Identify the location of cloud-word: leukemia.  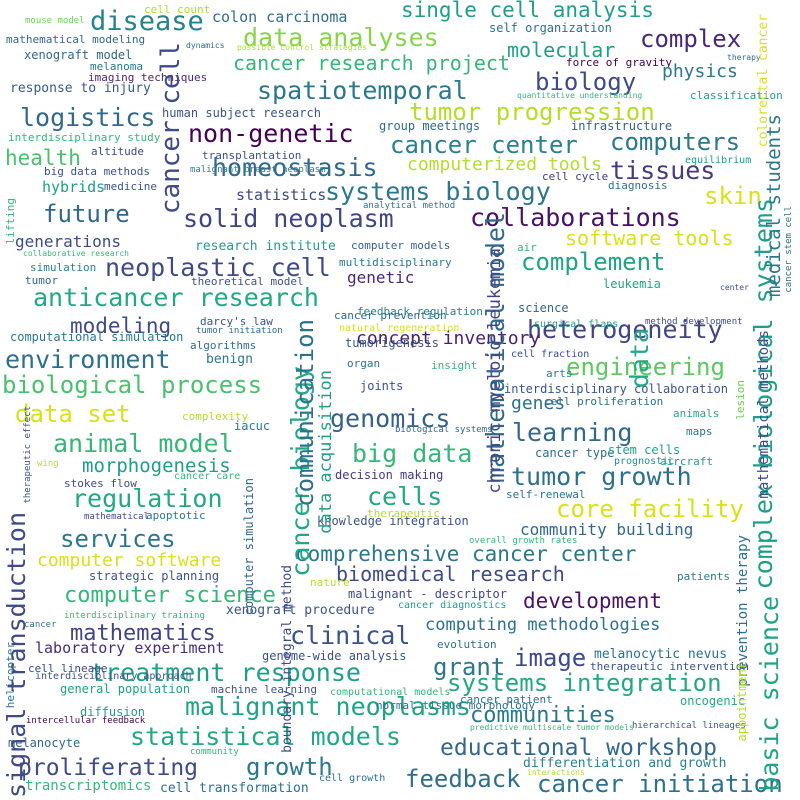
(632, 284).